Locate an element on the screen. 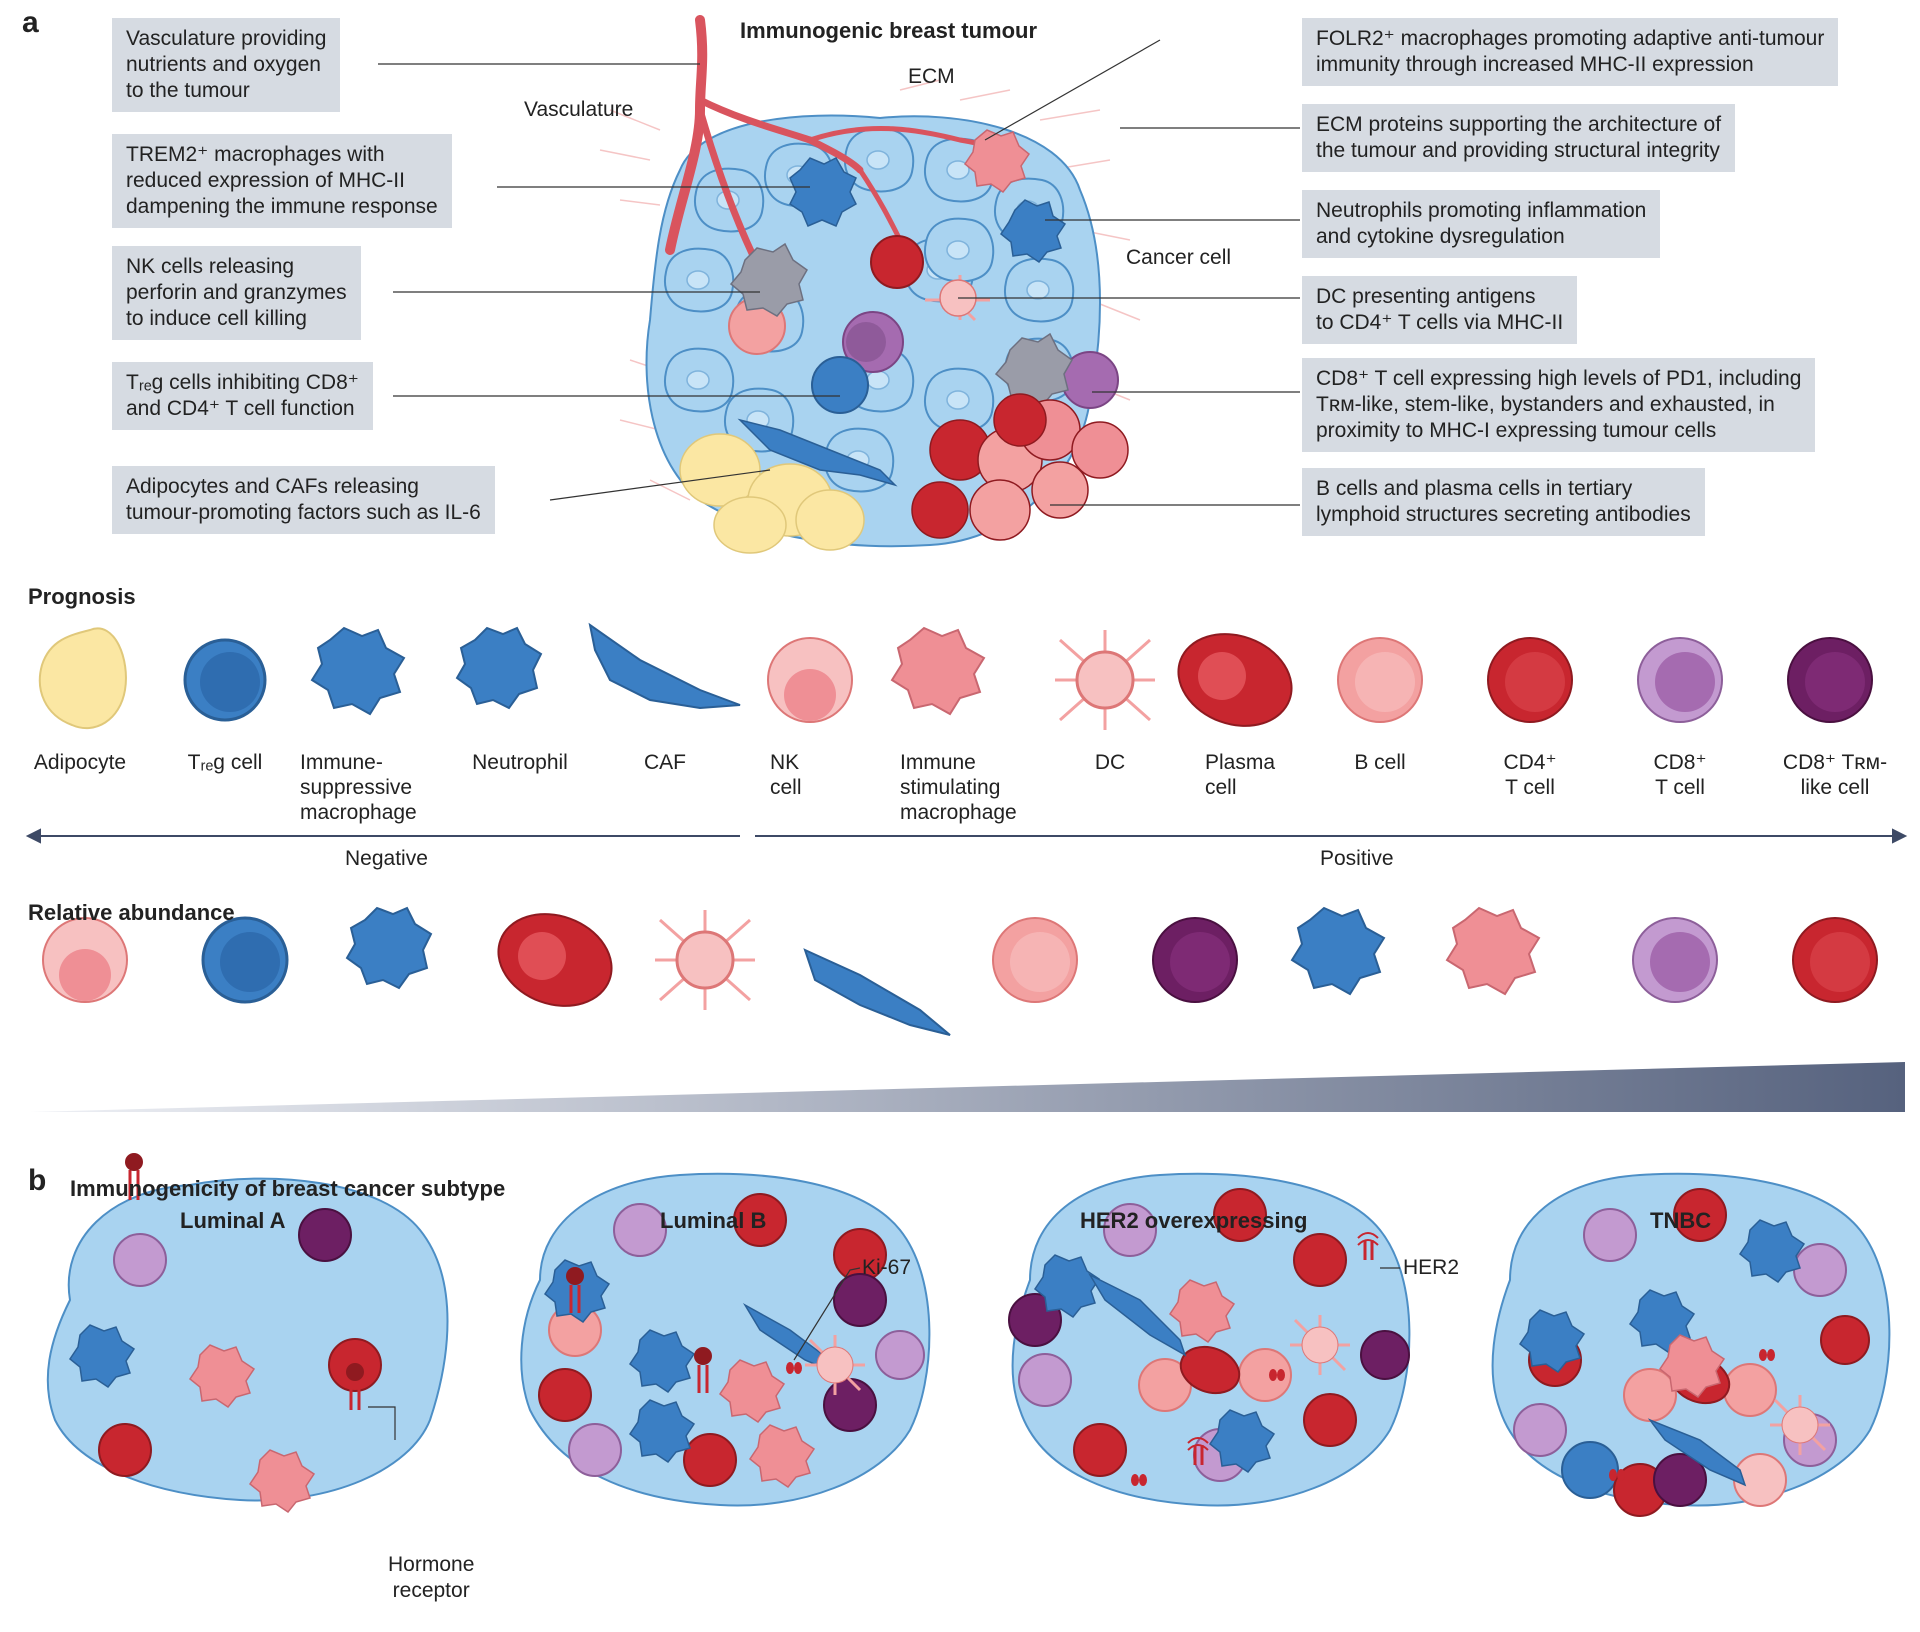  label-line: to the tumour is located at coordinates (188, 90).